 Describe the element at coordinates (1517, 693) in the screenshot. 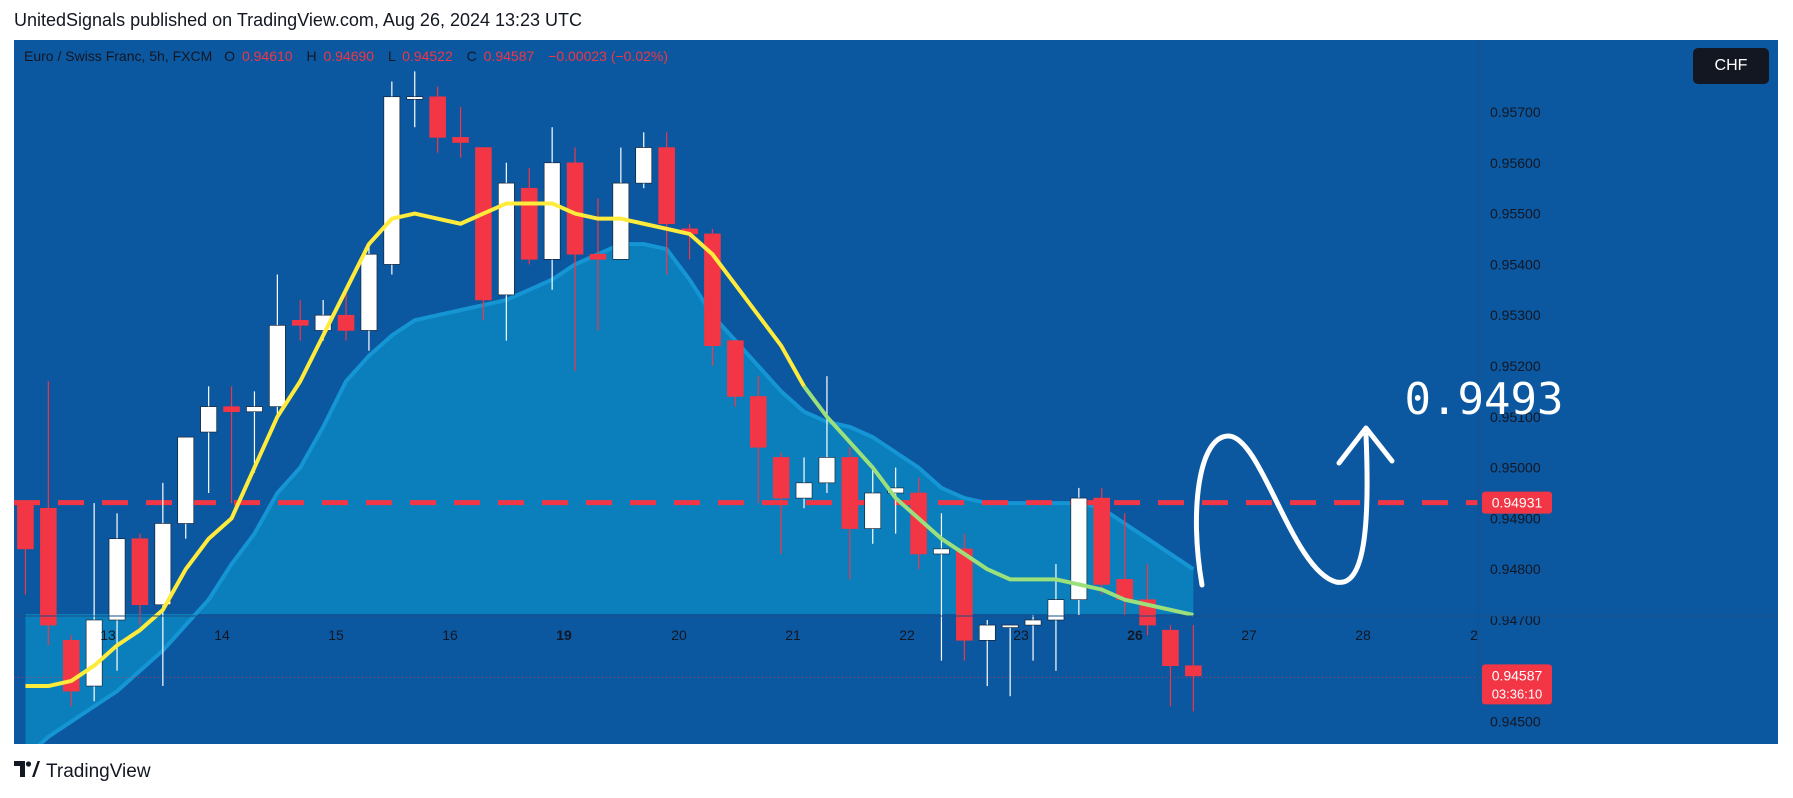

I see `bar-countdown-text: 03:36:10` at that location.